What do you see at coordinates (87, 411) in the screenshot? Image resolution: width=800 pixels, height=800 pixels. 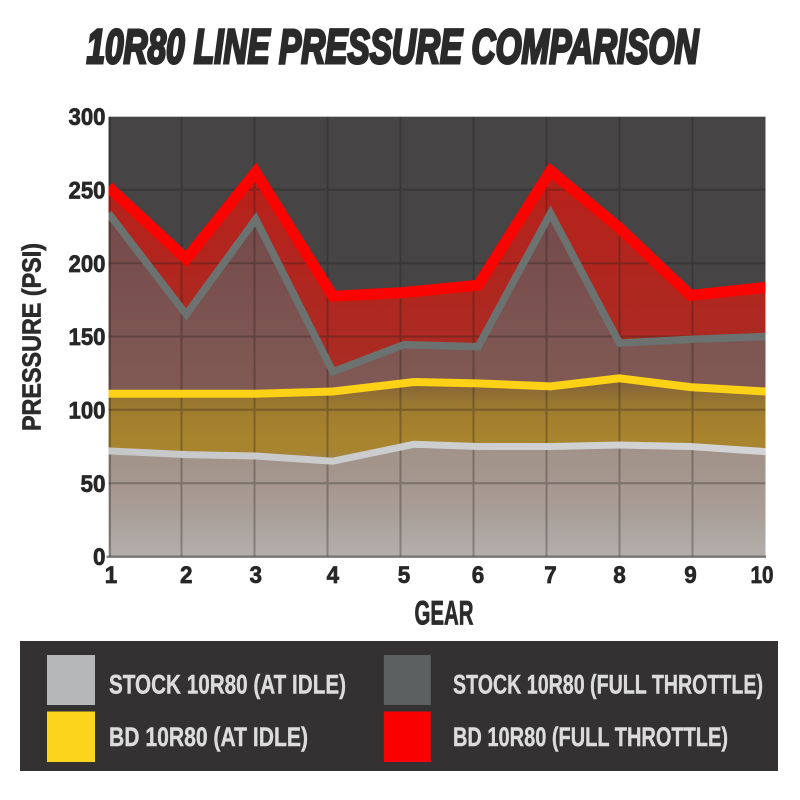 I see `svg-text: 100` at bounding box center [87, 411].